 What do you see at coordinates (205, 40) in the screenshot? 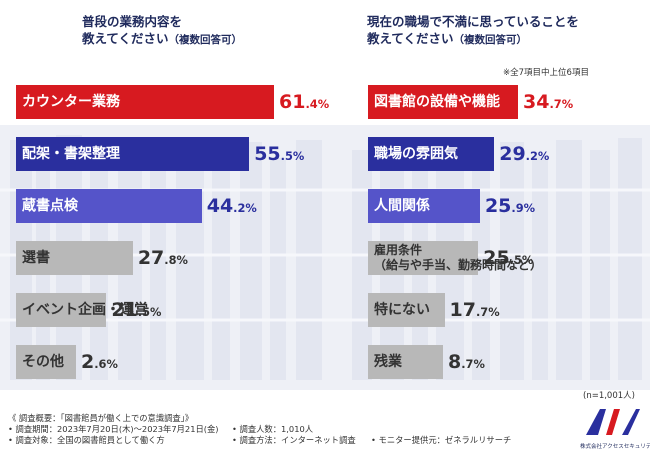
I see `left-title-note: （複数回答可）` at bounding box center [205, 40].